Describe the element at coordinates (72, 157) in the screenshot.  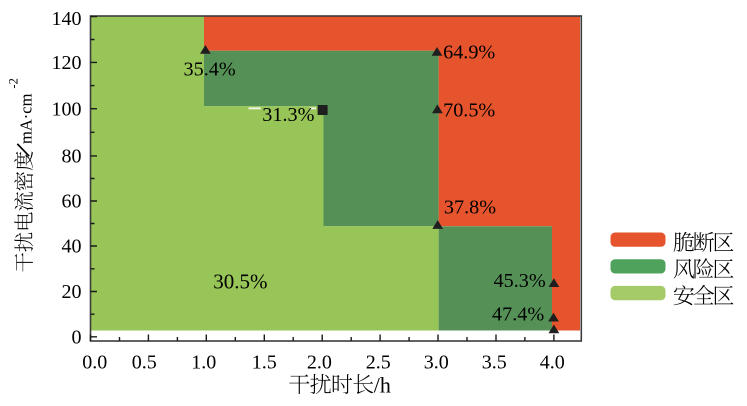
I see `svg-text: 80` at that location.